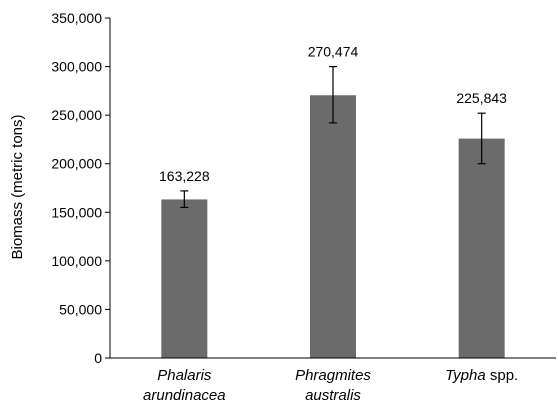 Image resolution: width=558 pixels, height=410 pixels. Describe the element at coordinates (184, 395) in the screenshot. I see `category-label-line2: arundinacea` at that location.